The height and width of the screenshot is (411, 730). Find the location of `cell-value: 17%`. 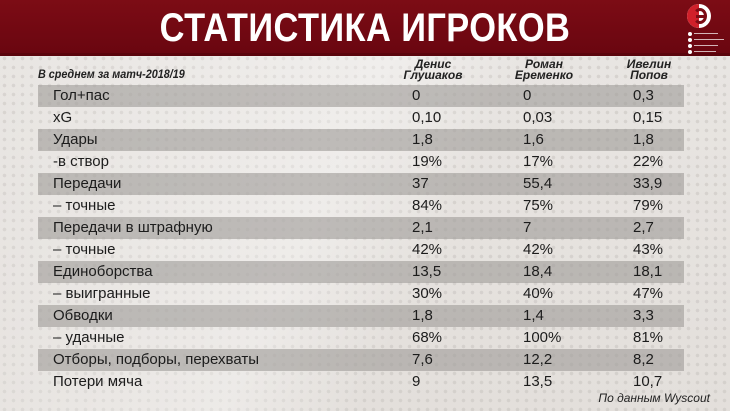

cell-value: 17% is located at coordinates (538, 161).